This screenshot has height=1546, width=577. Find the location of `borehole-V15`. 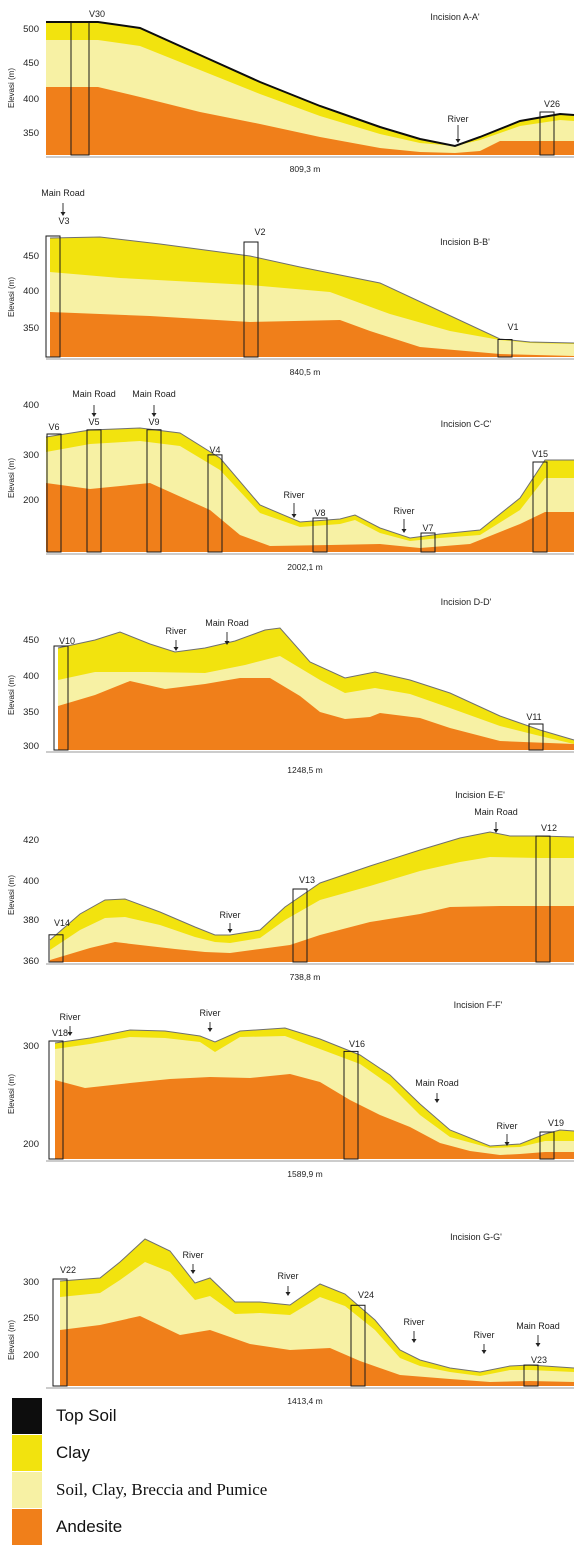

borehole-V15 is located at coordinates (540, 507).